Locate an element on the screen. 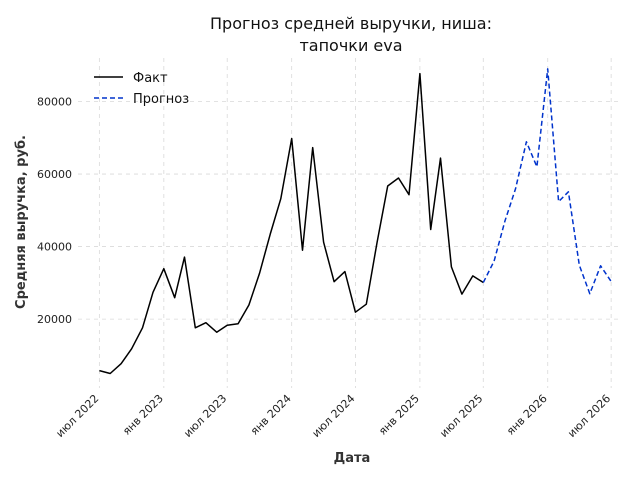 This screenshot has height=480, width=640. x-tick-label: июл 2022 is located at coordinates (77, 416).